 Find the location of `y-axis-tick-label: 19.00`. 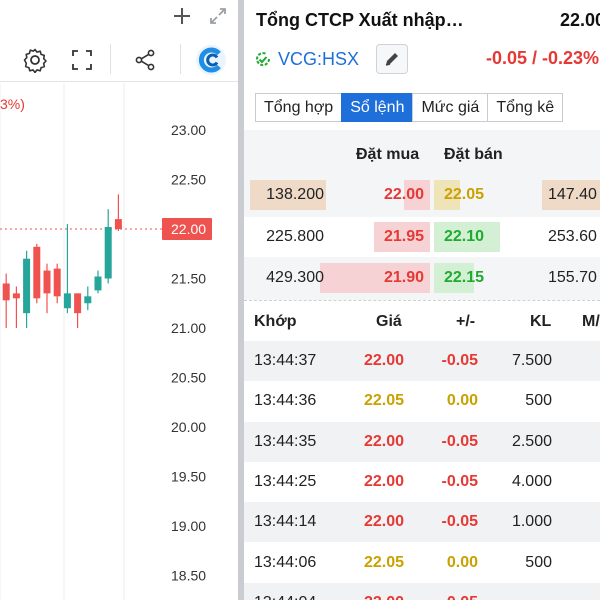

y-axis-tick-label: 19.00 is located at coordinates (188, 526).